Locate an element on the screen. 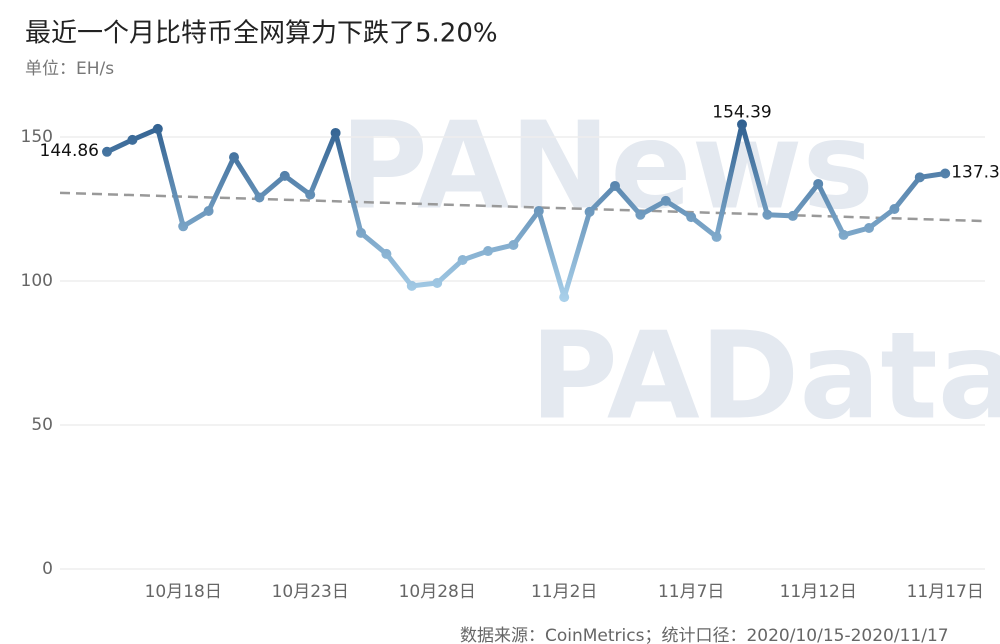 This screenshot has width=1000, height=644. data-label: 137.33 is located at coordinates (975, 172).